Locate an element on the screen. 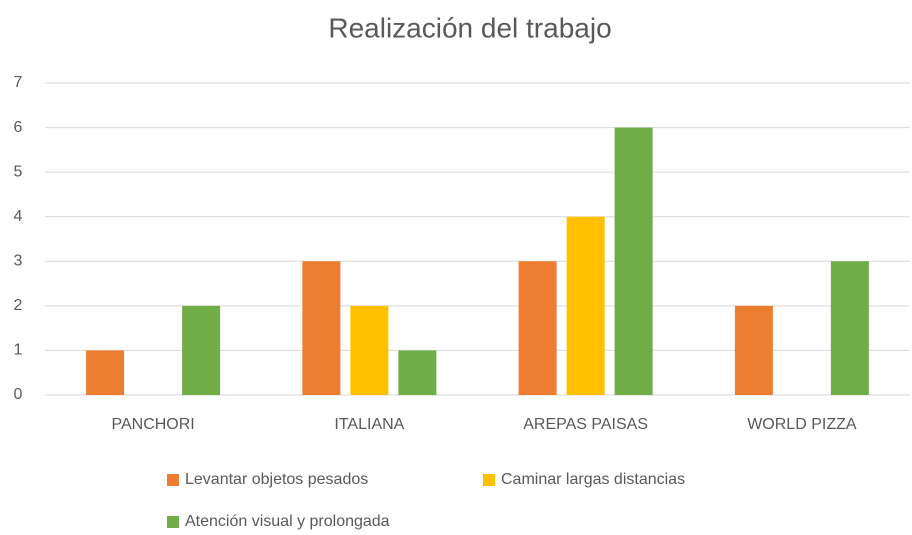  y-tick-label: 0 is located at coordinates (18, 394).